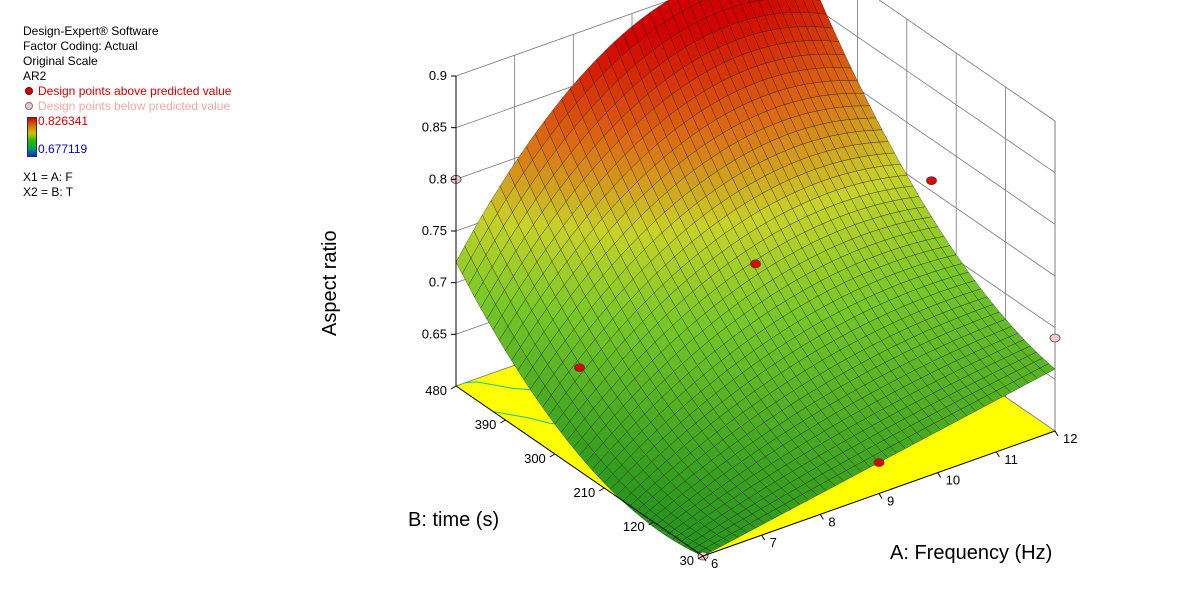 Image resolution: width=1204 pixels, height=592 pixels. What do you see at coordinates (634, 526) in the screenshot?
I see `y-tick-label: 120` at bounding box center [634, 526].